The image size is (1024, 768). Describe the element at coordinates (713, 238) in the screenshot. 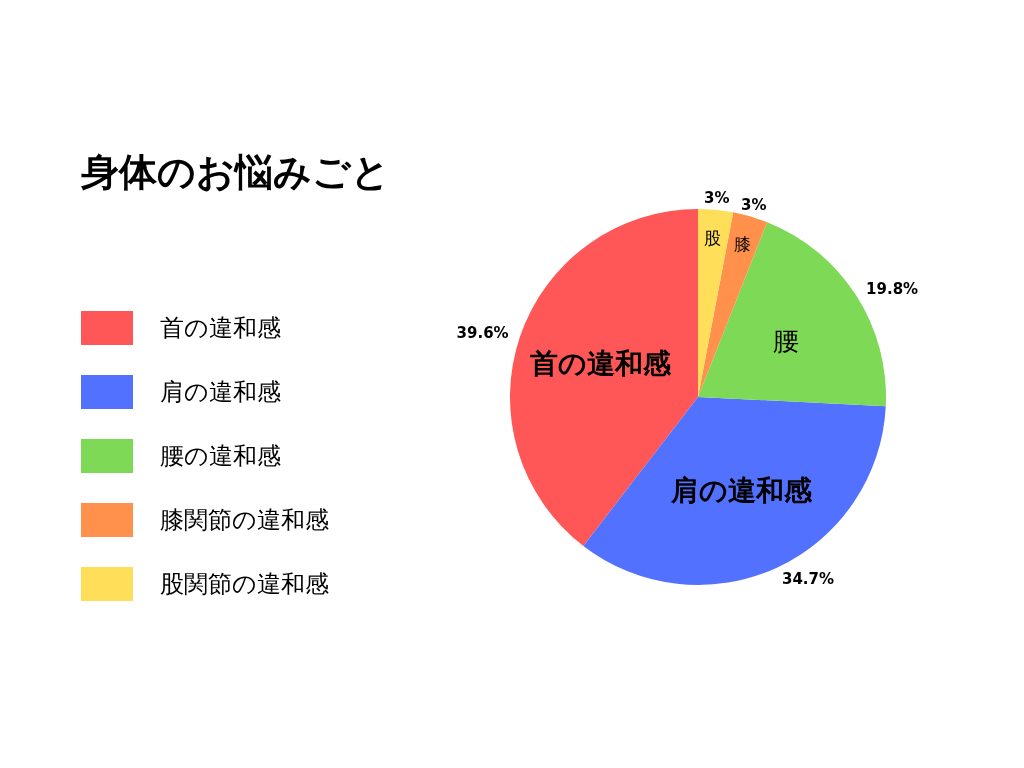

I see `text: 股` at that location.